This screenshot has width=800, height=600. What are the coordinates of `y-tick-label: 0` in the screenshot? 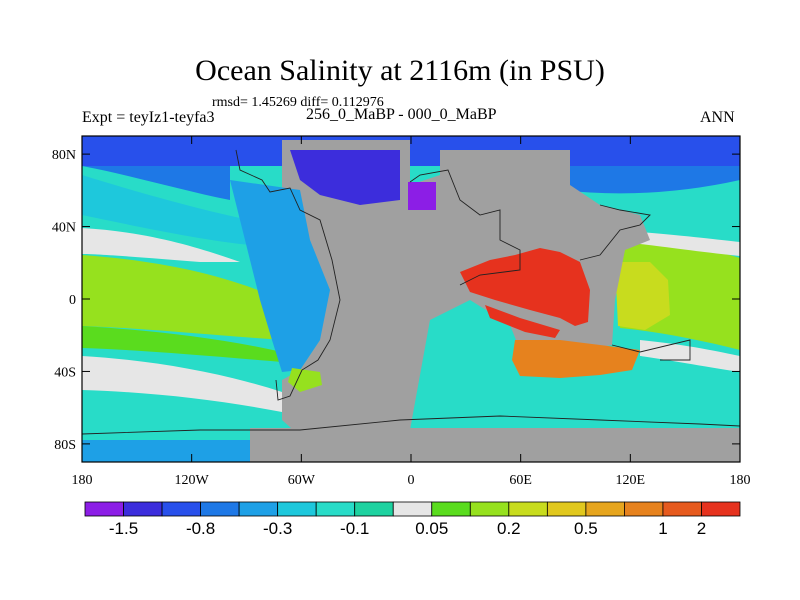 It's located at (72, 300).